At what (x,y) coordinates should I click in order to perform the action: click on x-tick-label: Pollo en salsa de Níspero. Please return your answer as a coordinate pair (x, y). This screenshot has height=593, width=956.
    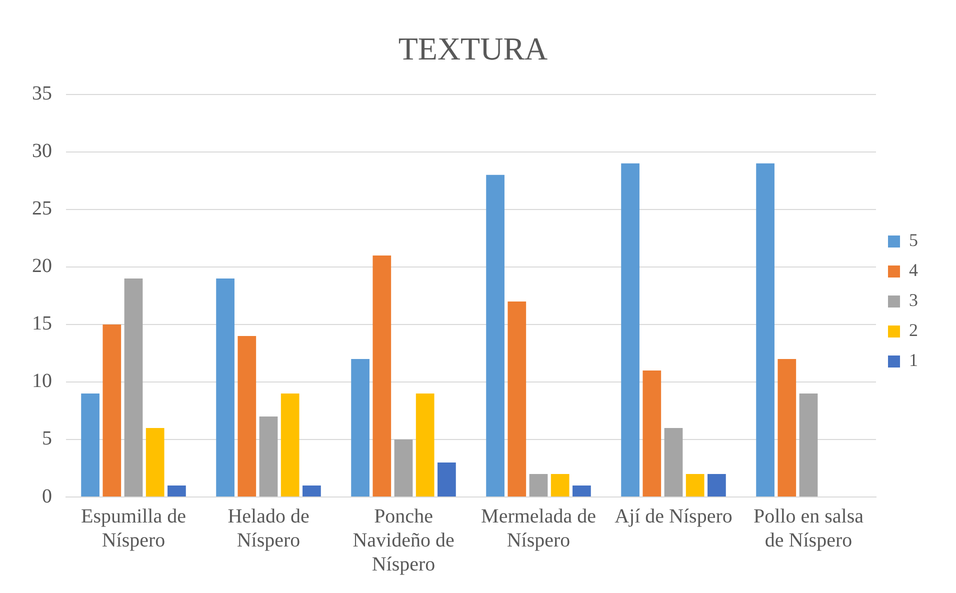
    Looking at the image, I should click on (809, 528).